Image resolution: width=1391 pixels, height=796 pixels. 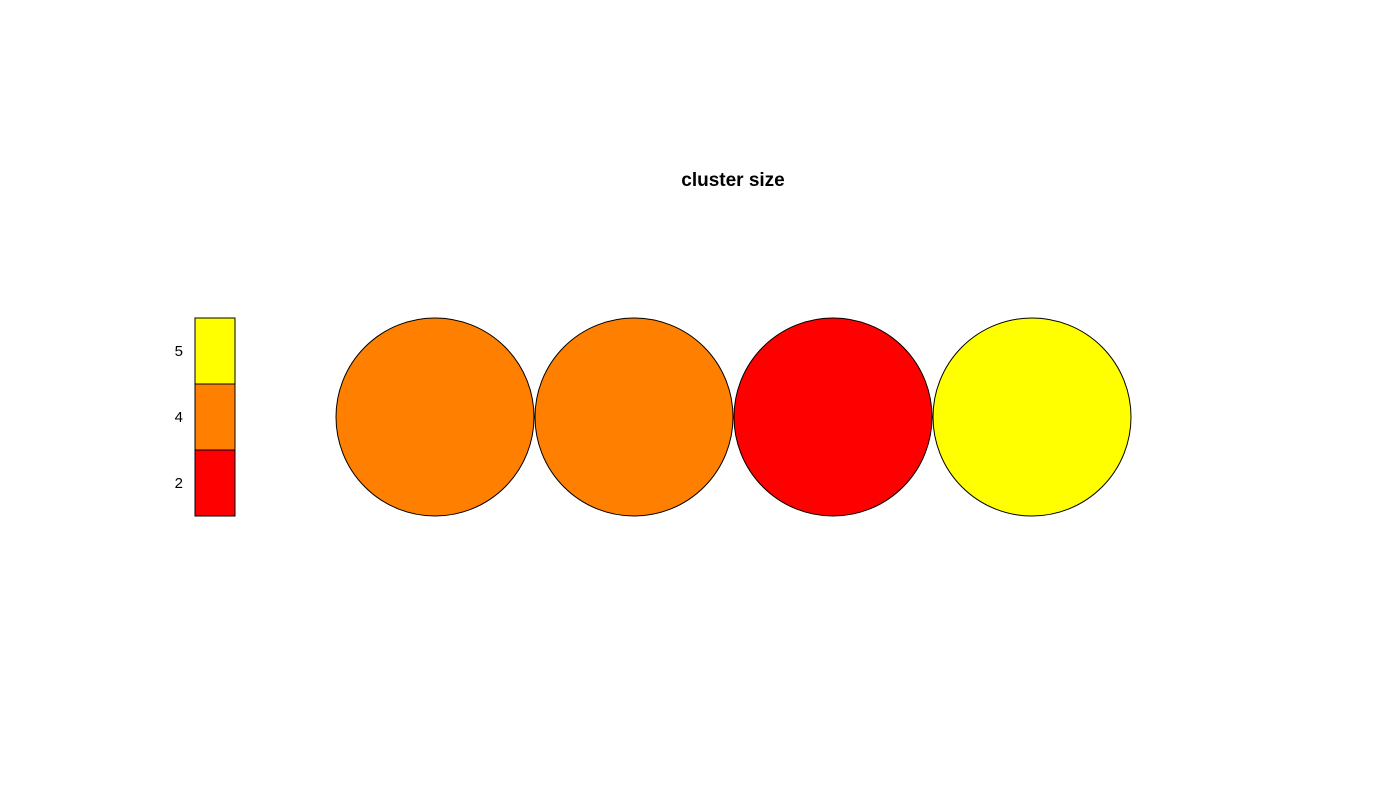 What do you see at coordinates (179, 483) in the screenshot?
I see `legend-label-2: 2` at bounding box center [179, 483].